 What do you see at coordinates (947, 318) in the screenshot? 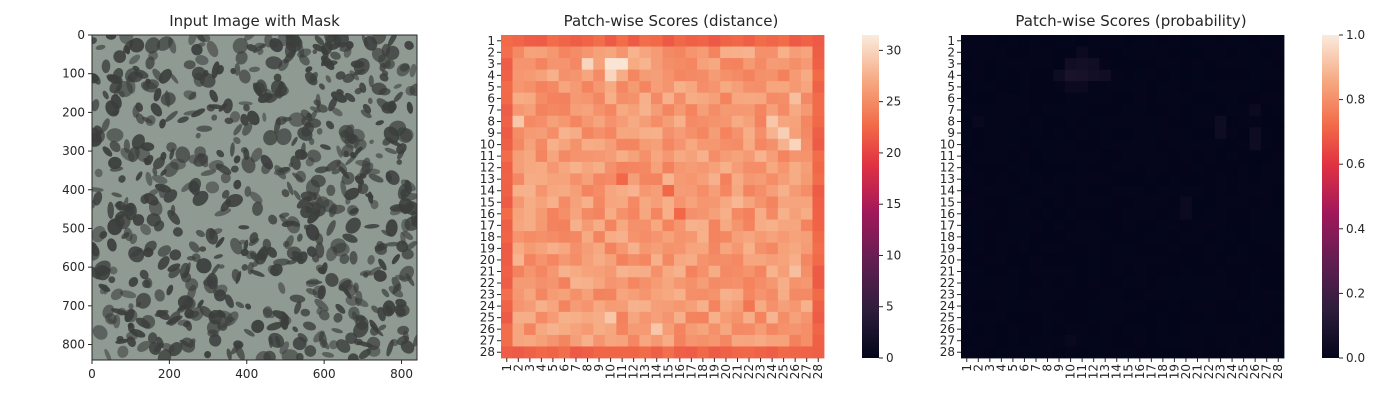
I see `y-tick-label: 25` at bounding box center [947, 318].